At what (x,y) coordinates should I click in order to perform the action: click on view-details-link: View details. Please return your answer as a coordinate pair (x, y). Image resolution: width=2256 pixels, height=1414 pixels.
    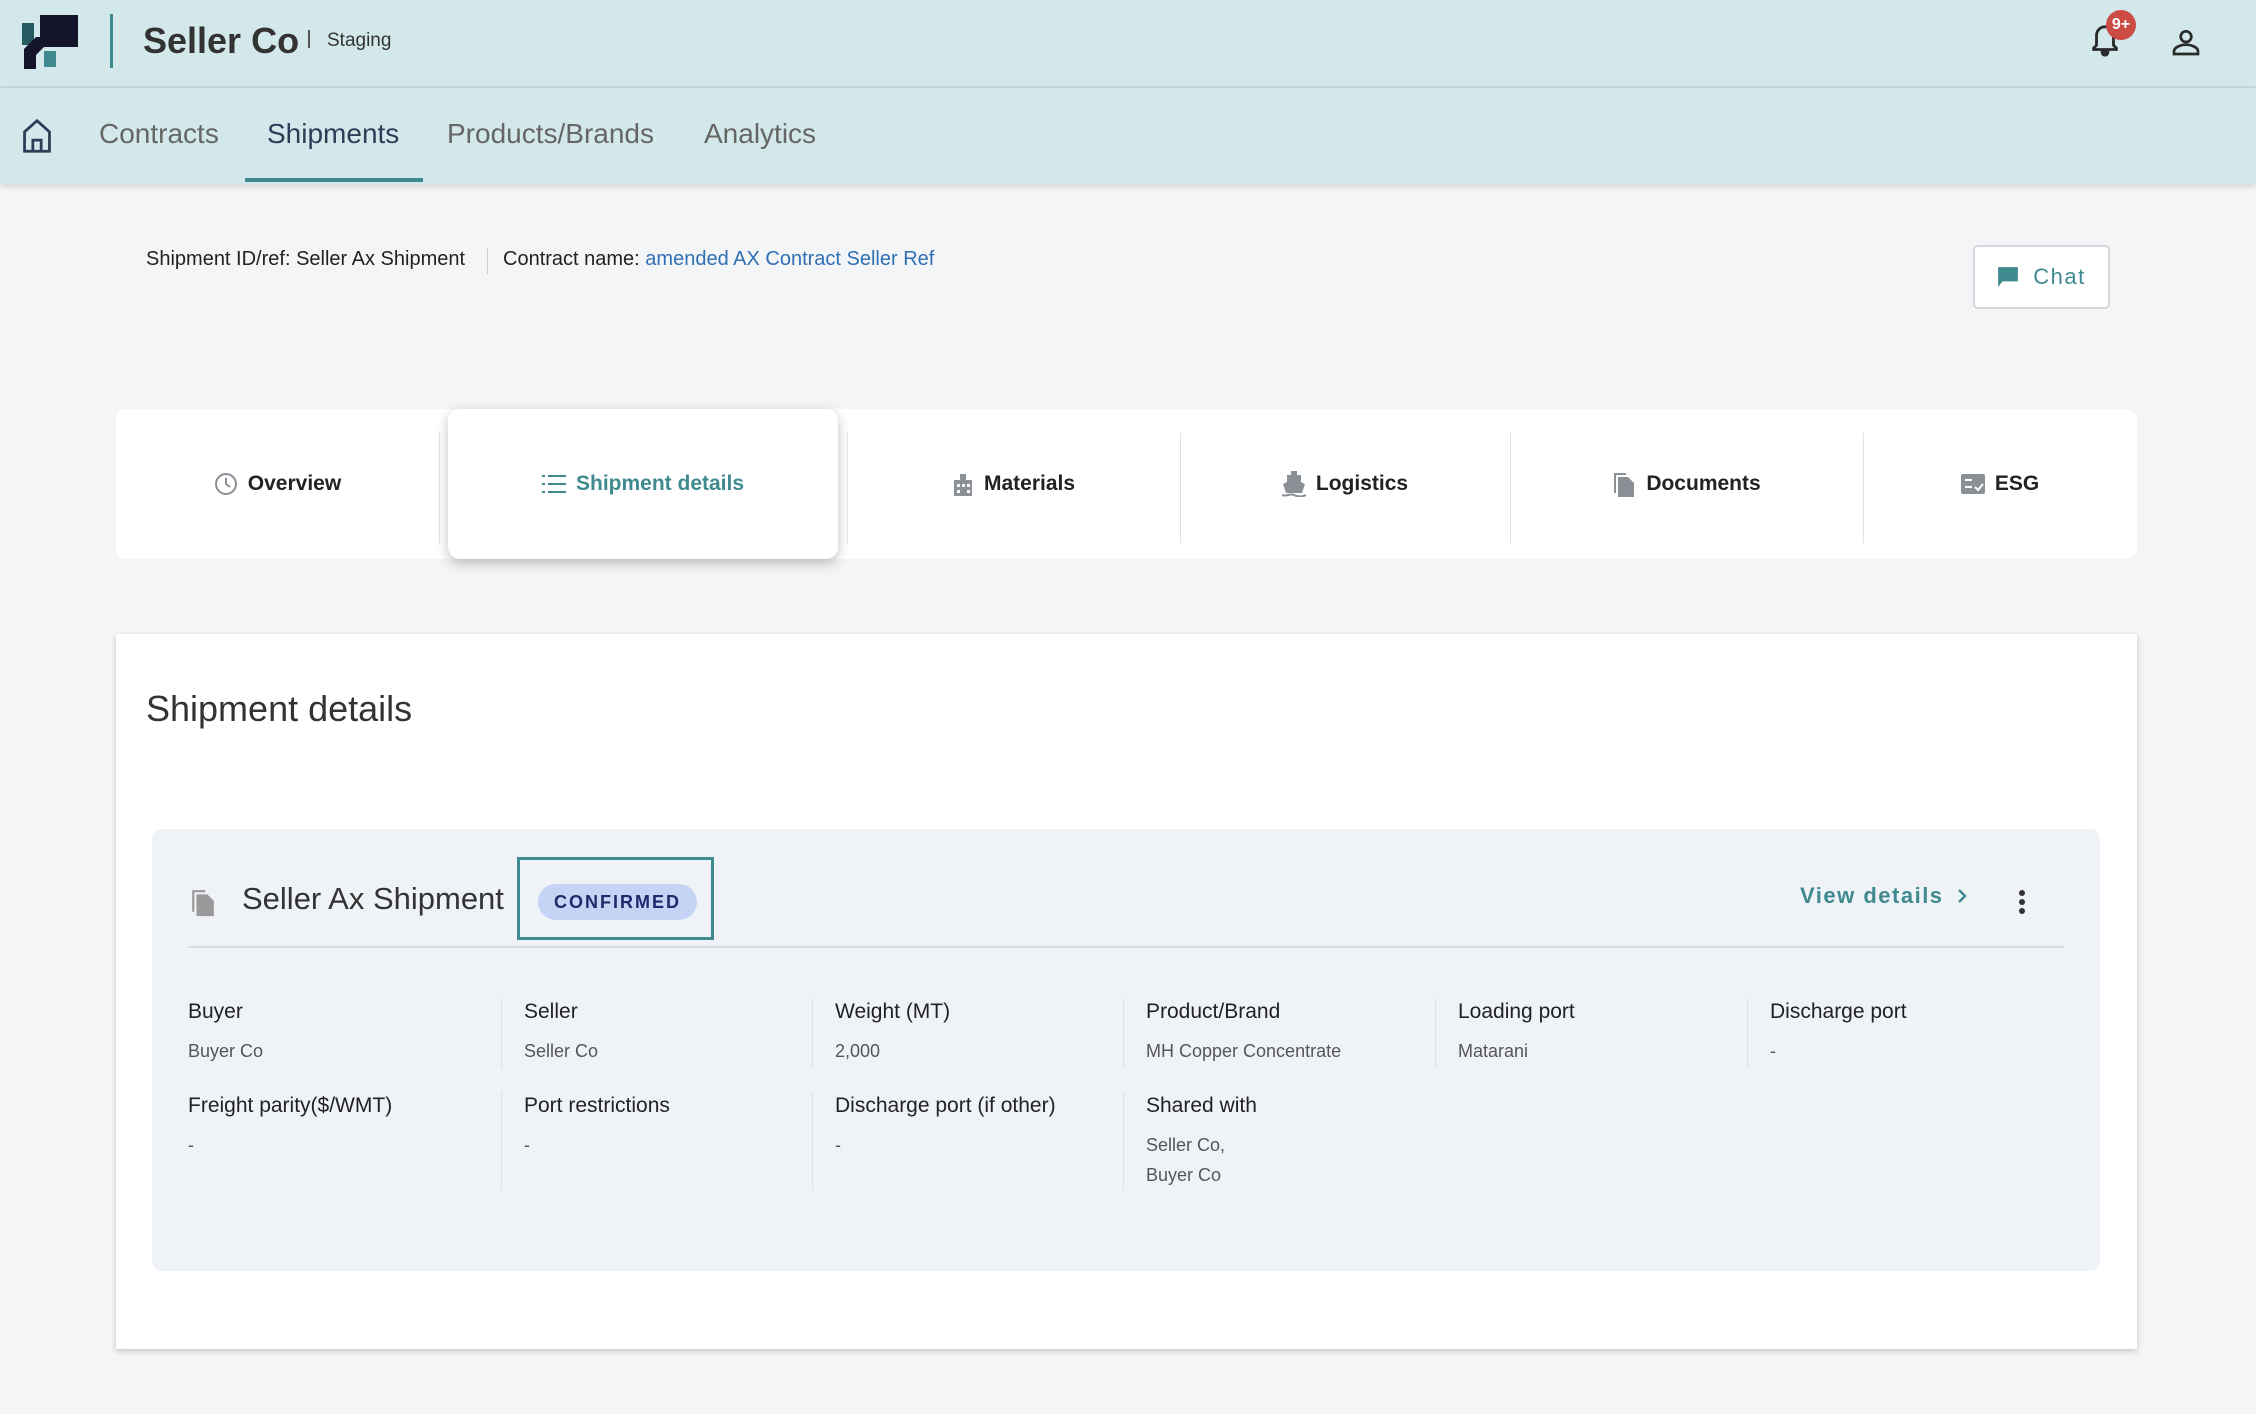
    Looking at the image, I should click on (1884, 896).